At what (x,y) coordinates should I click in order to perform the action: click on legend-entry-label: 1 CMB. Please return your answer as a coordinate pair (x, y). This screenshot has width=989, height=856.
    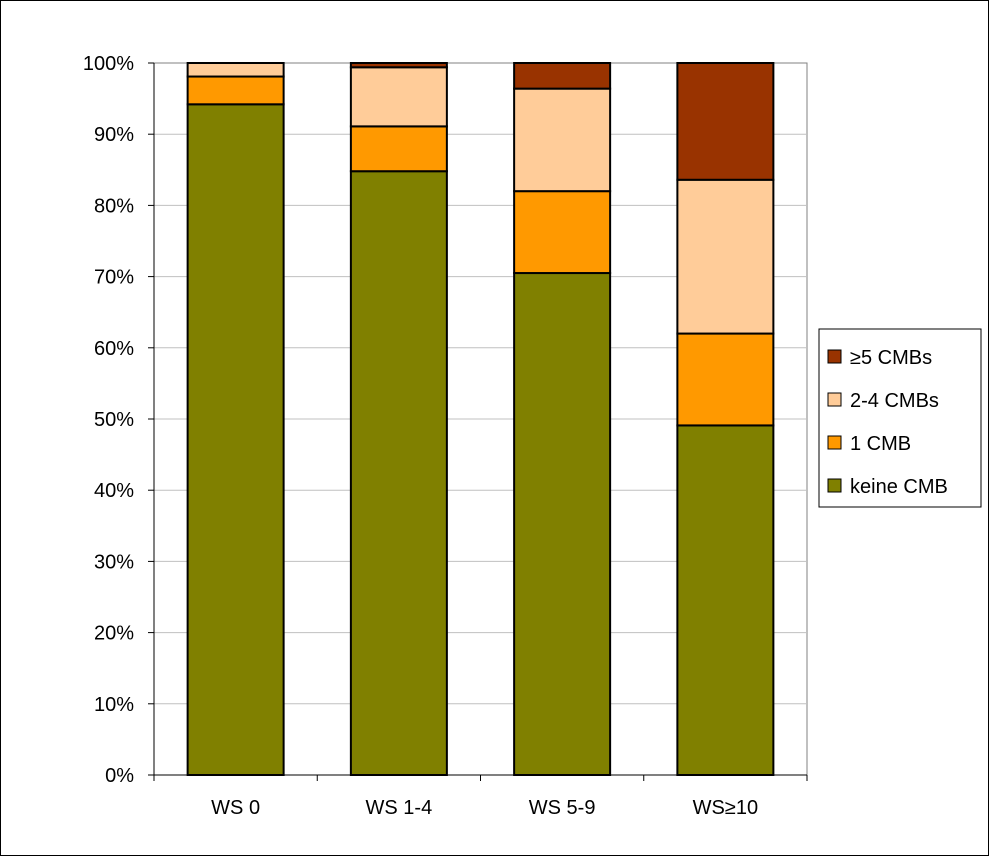
    Looking at the image, I should click on (880, 444).